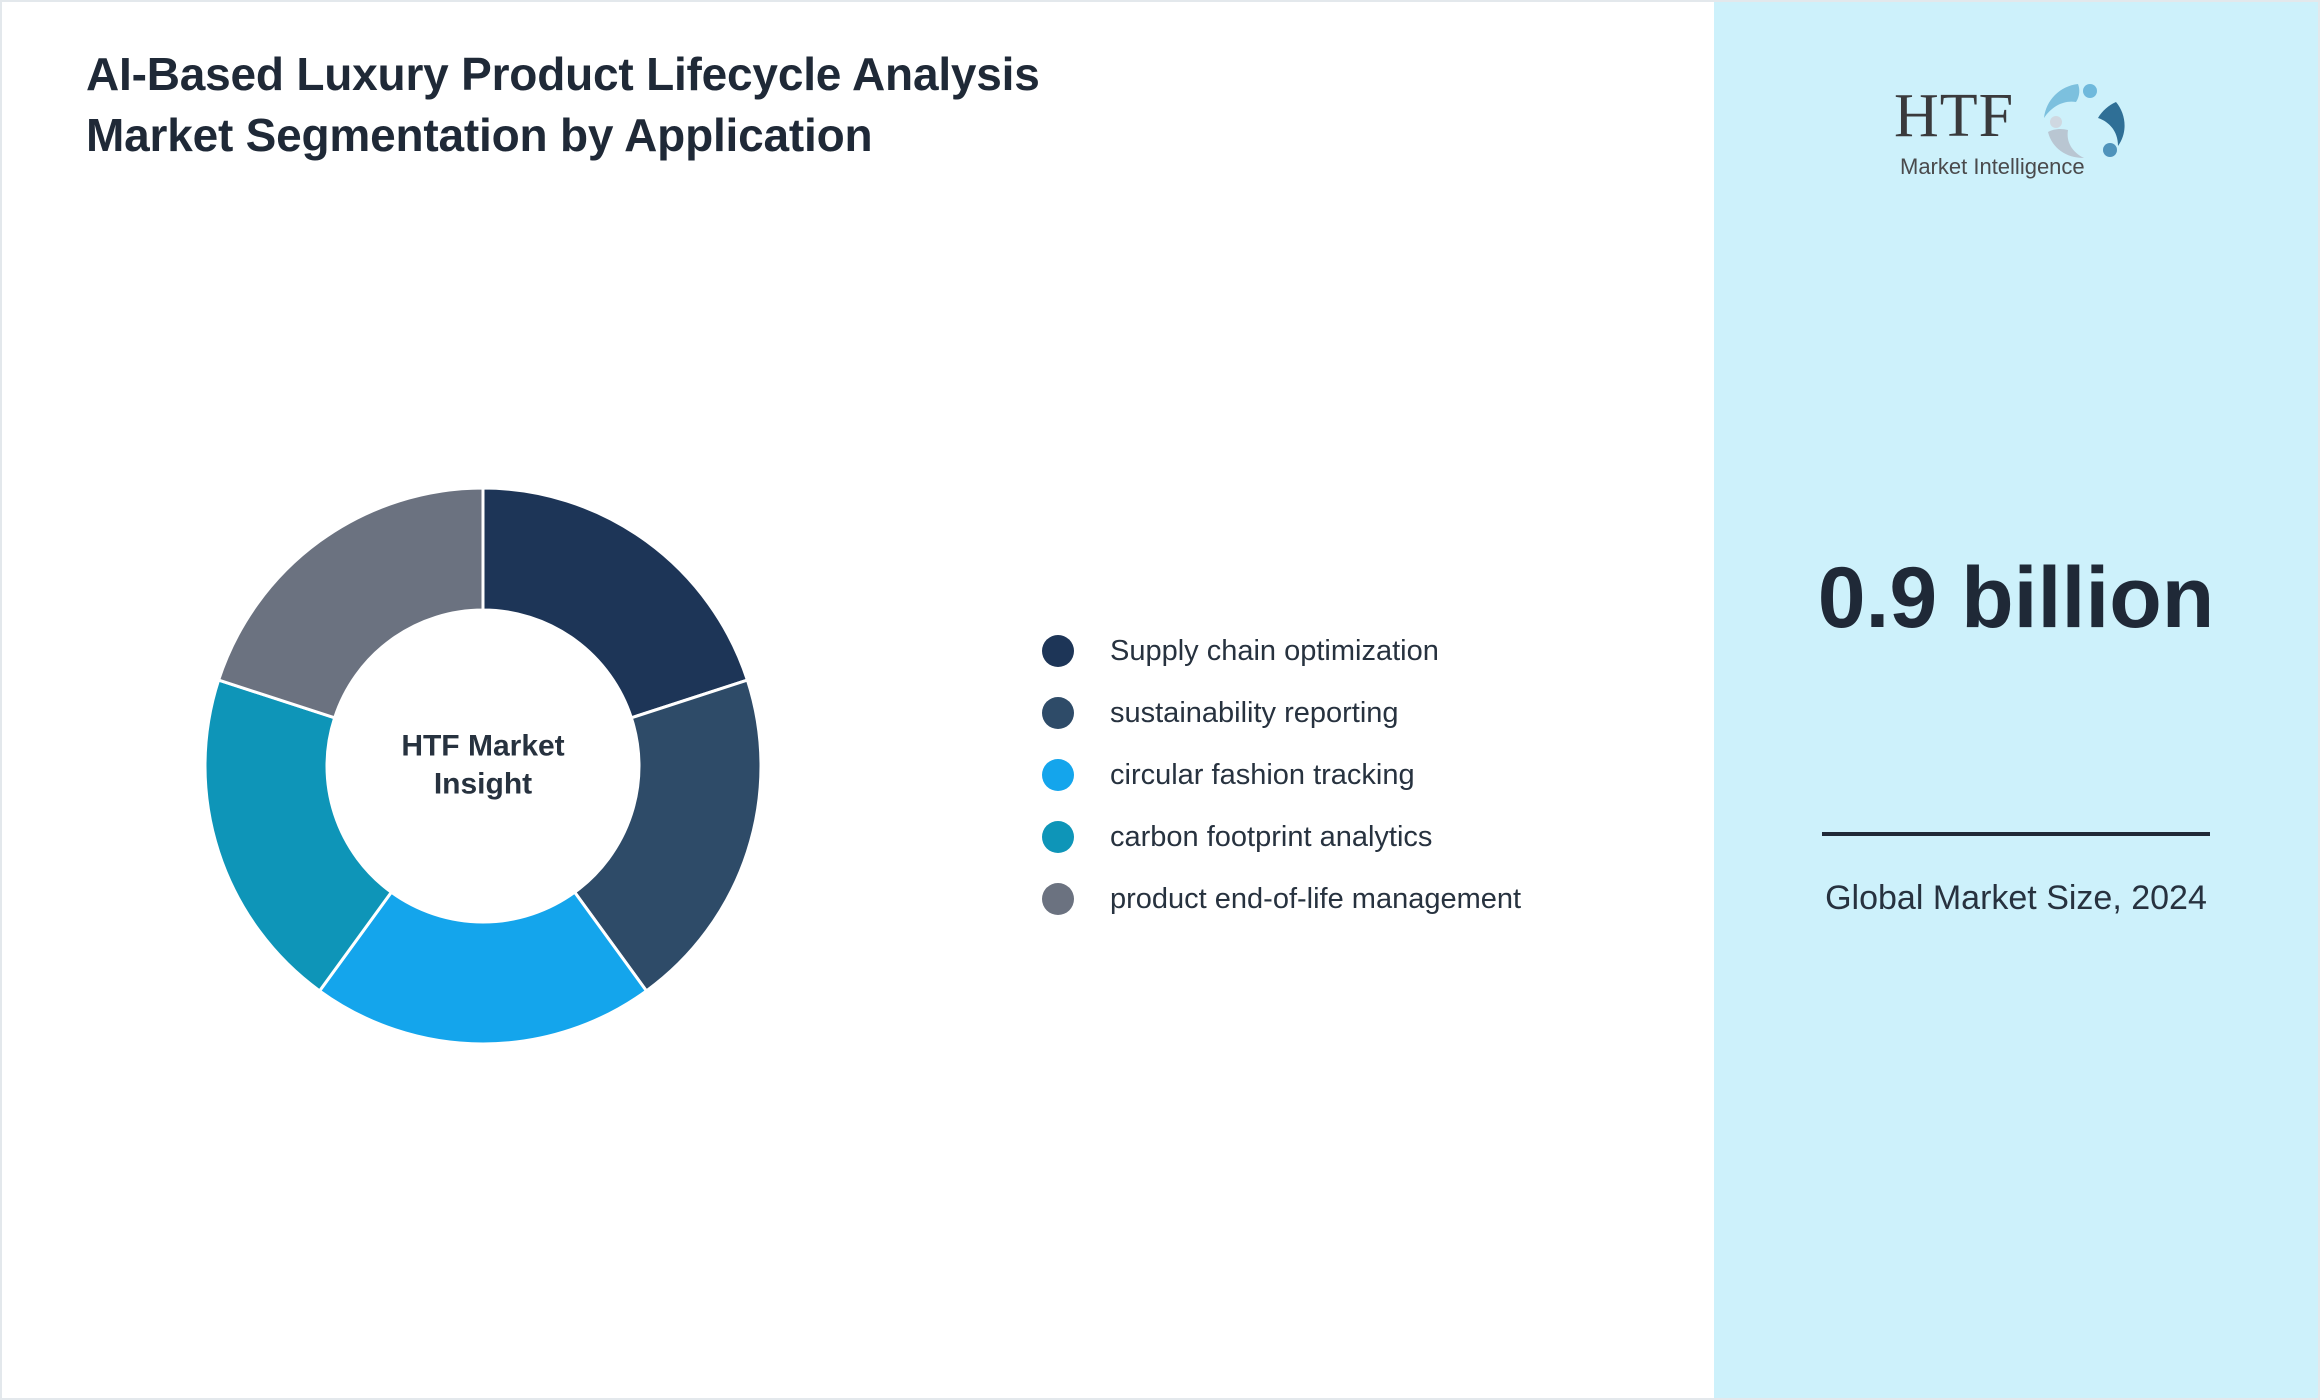 Image resolution: width=2320 pixels, height=1400 pixels. What do you see at coordinates (2016, 834) in the screenshot?
I see `divider-rule` at bounding box center [2016, 834].